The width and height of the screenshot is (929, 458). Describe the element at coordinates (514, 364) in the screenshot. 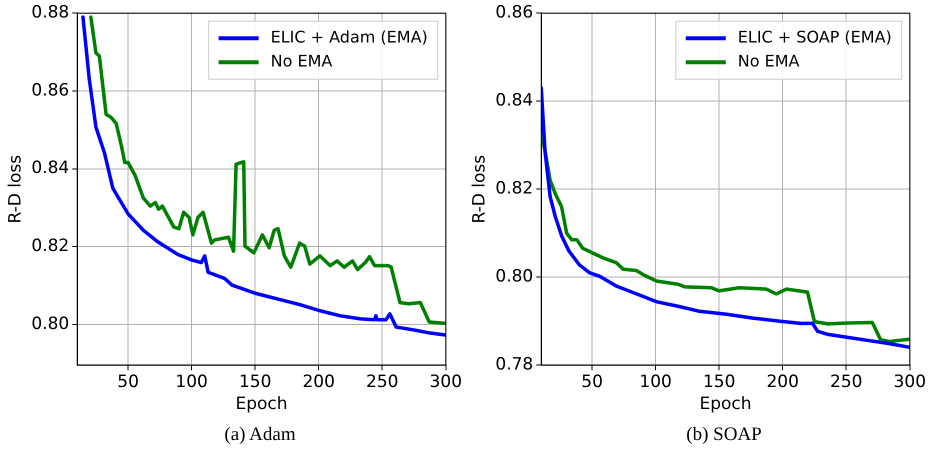

I see `y-tick-label: 0.78` at that location.